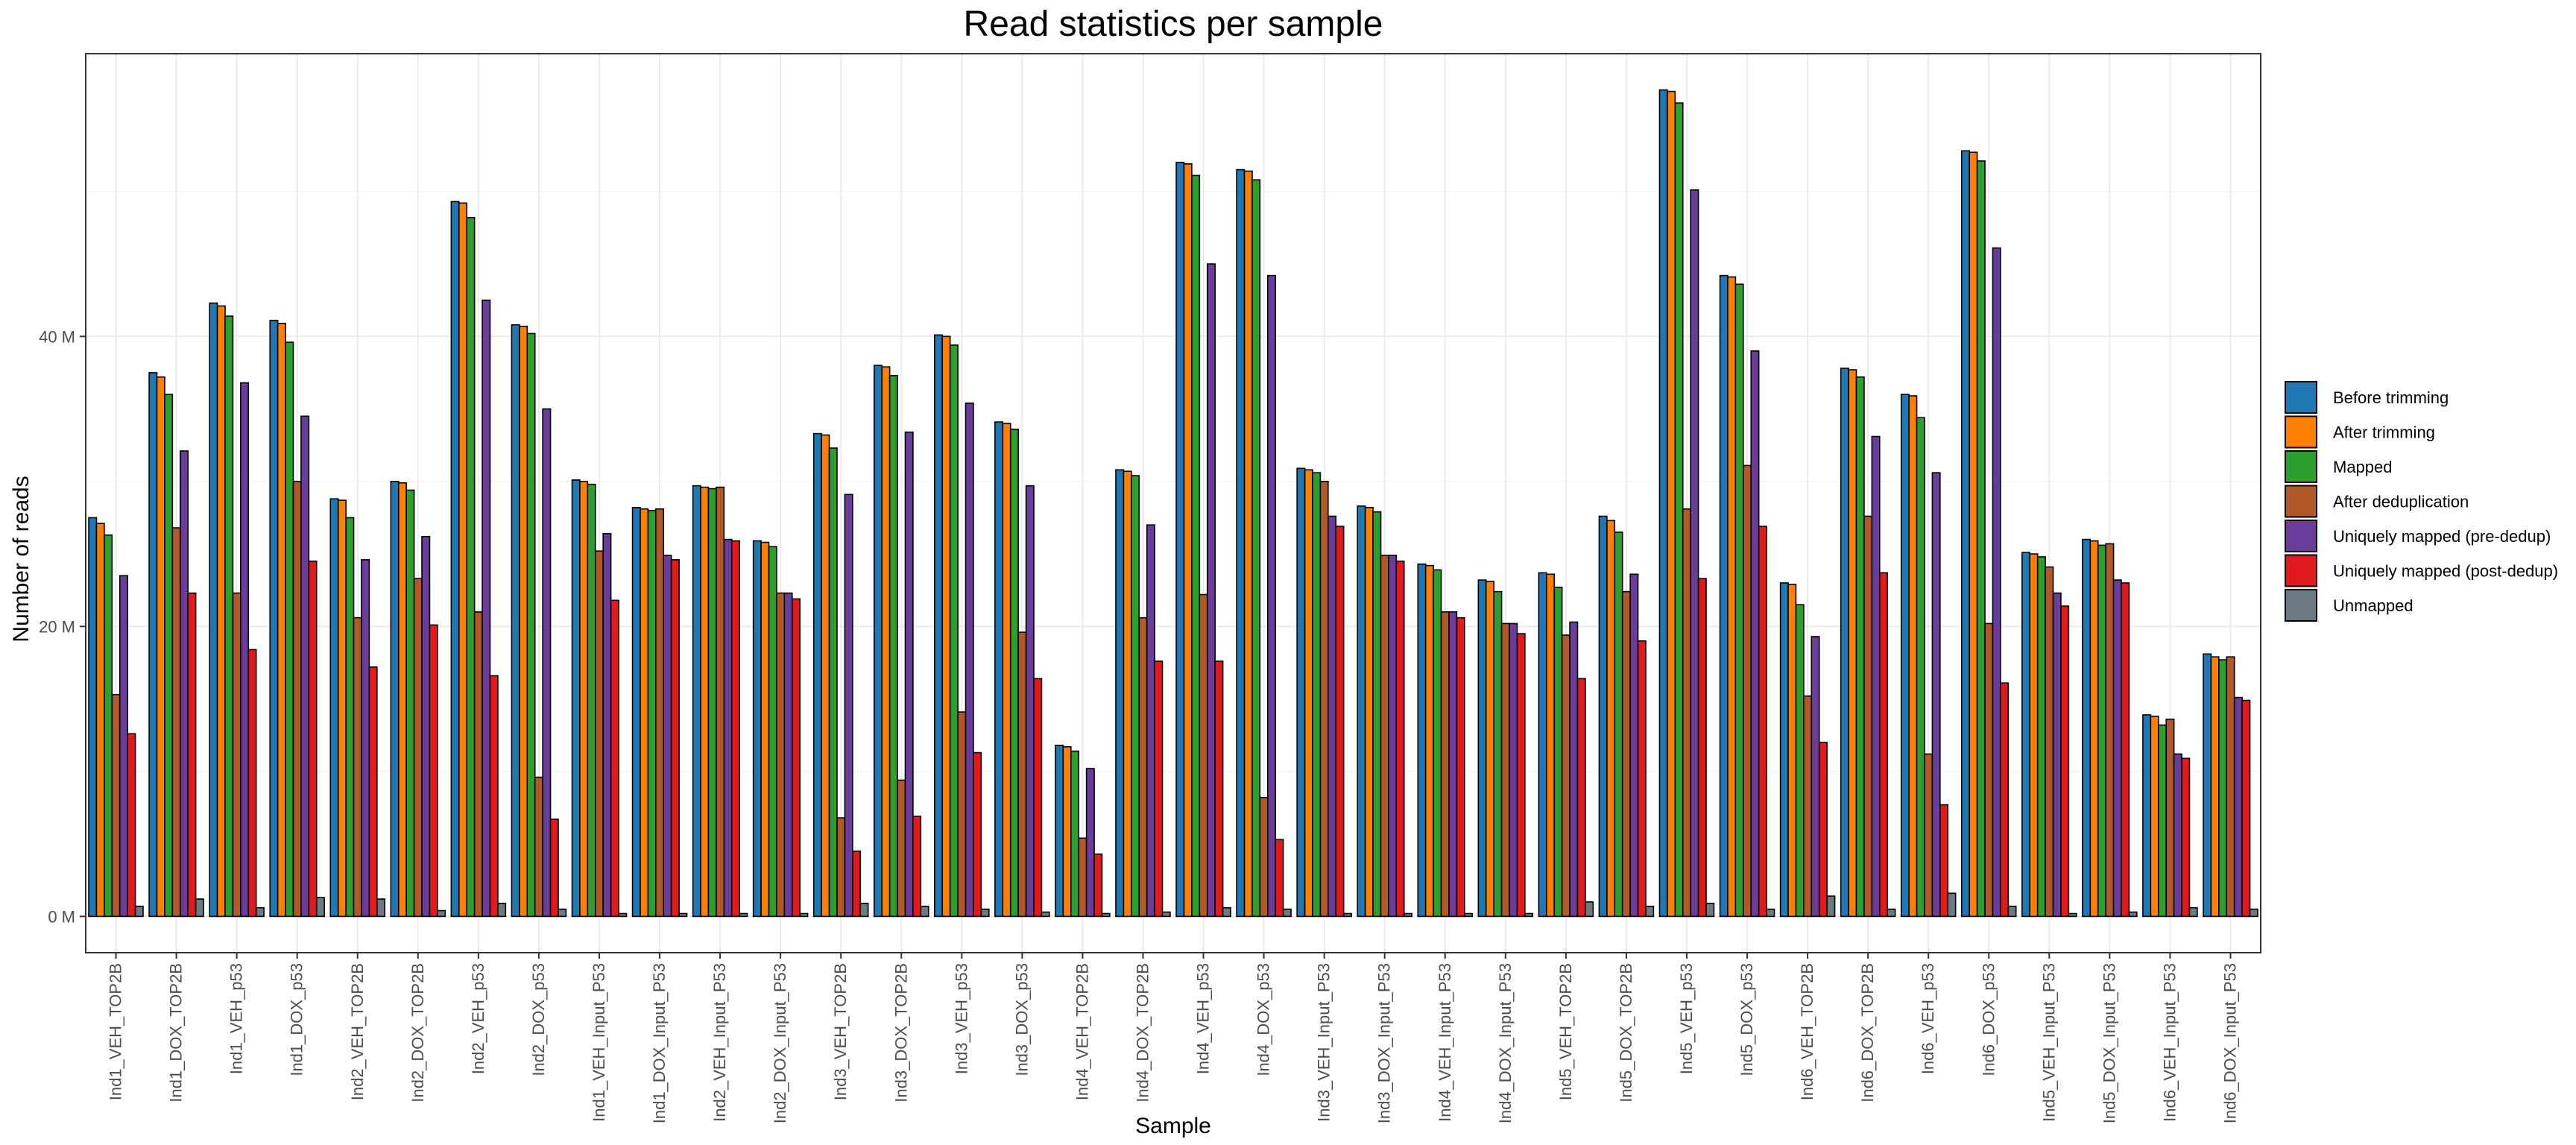  I want to click on x-tick-label: Ind6_VEH_TOP2B, so click(1807, 1031).